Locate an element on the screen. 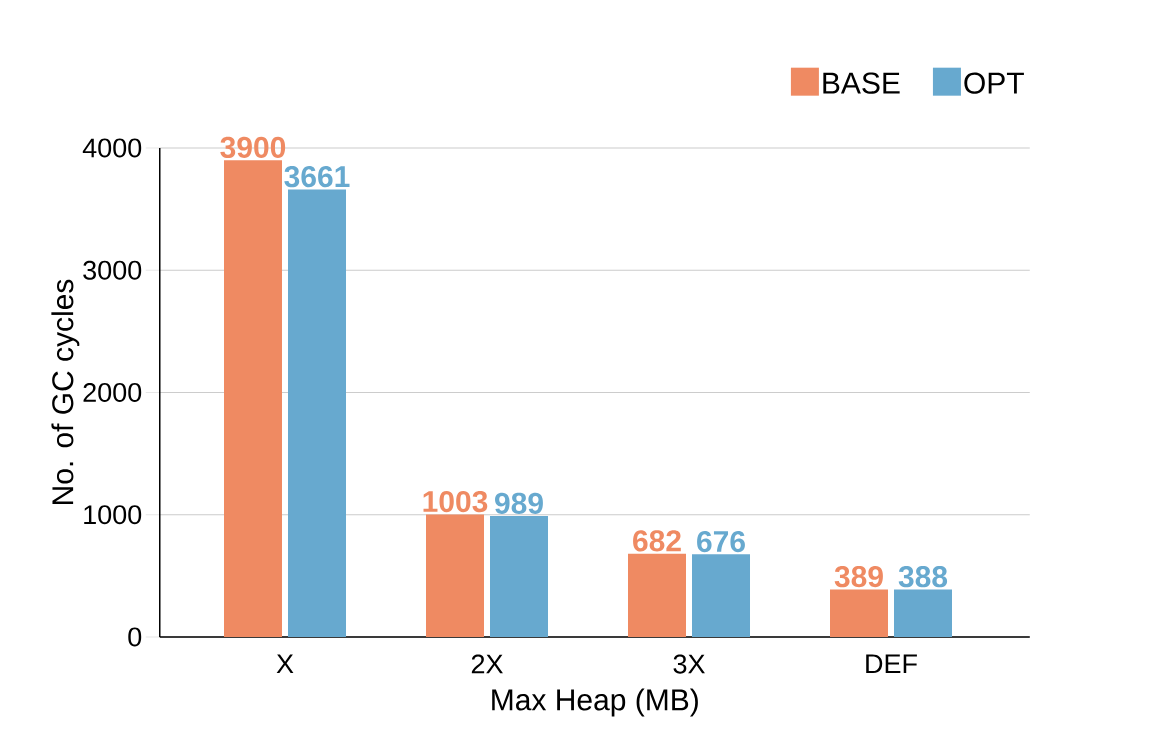 The height and width of the screenshot is (739, 1155). data-label: 3900 is located at coordinates (253, 147).